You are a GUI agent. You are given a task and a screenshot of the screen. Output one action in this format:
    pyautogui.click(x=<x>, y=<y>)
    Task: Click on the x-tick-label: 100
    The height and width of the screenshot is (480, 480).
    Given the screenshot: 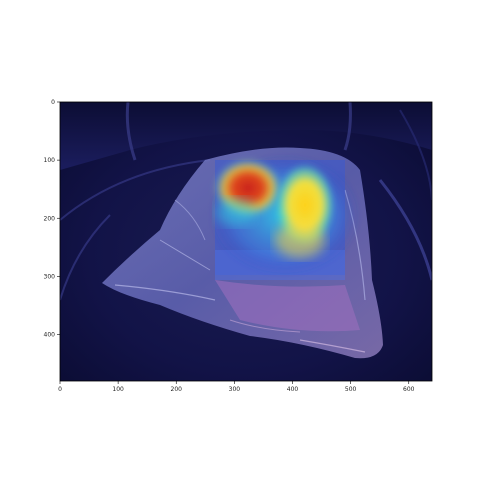 What is the action you would take?
    pyautogui.click(x=118, y=389)
    